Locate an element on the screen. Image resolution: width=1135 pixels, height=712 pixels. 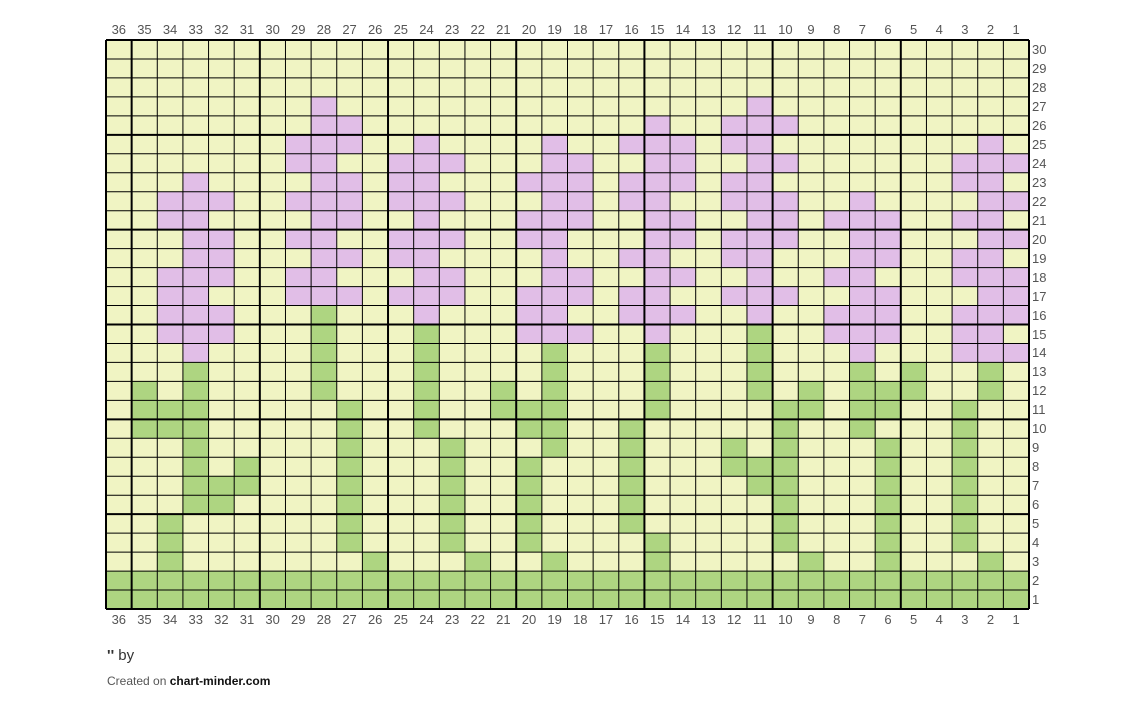
row-number: 5 is located at coordinates (1036, 524).